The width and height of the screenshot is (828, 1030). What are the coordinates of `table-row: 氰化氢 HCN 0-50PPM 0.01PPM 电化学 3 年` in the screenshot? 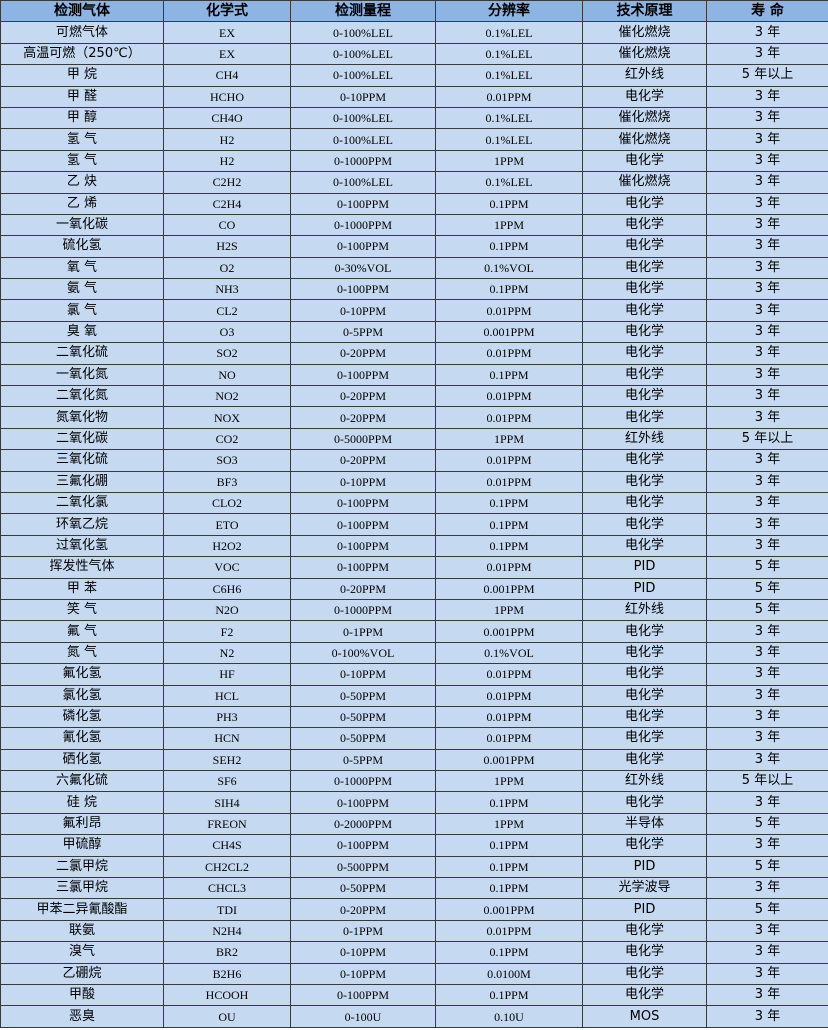 It's located at (414, 738).